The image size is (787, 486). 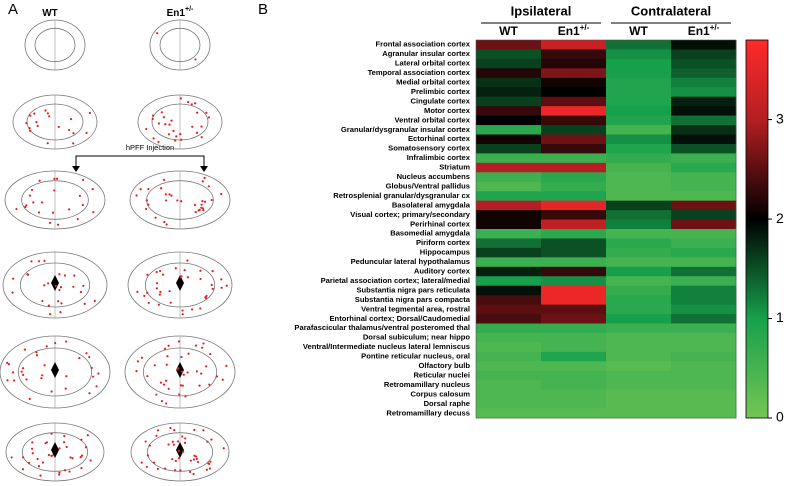 I want to click on row-label: Striatum, so click(x=454, y=167).